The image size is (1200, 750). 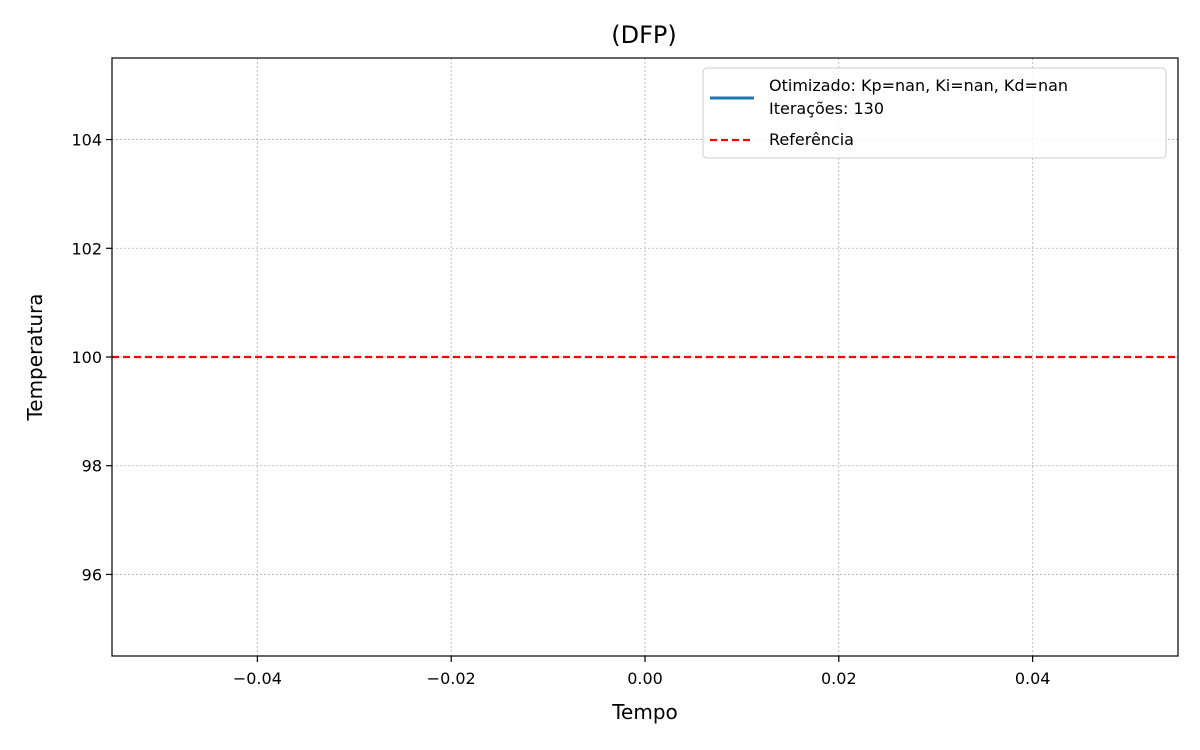 I want to click on x-tick-label: −0.02, so click(x=451, y=678).